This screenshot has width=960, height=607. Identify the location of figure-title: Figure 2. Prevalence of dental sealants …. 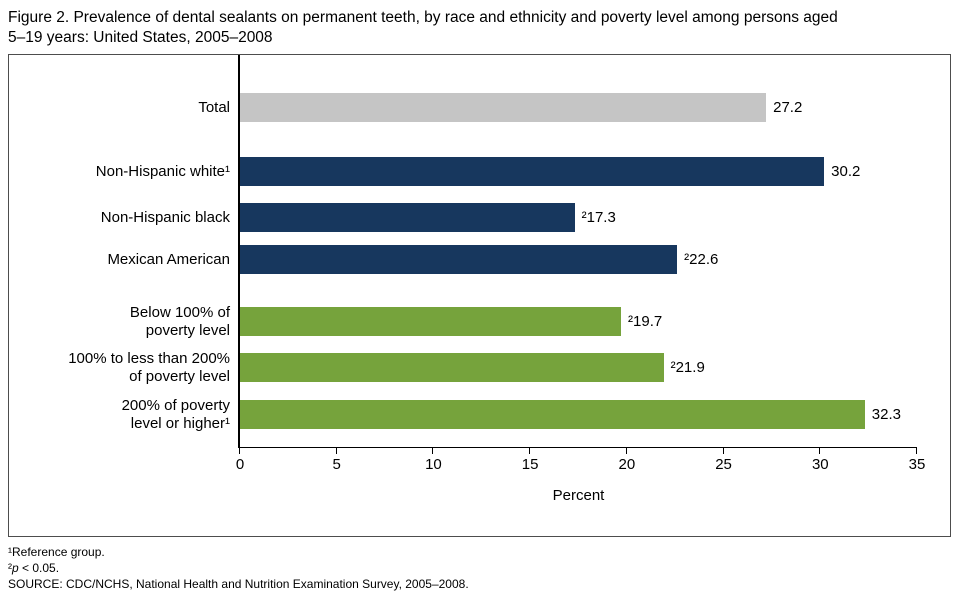
(480, 26).